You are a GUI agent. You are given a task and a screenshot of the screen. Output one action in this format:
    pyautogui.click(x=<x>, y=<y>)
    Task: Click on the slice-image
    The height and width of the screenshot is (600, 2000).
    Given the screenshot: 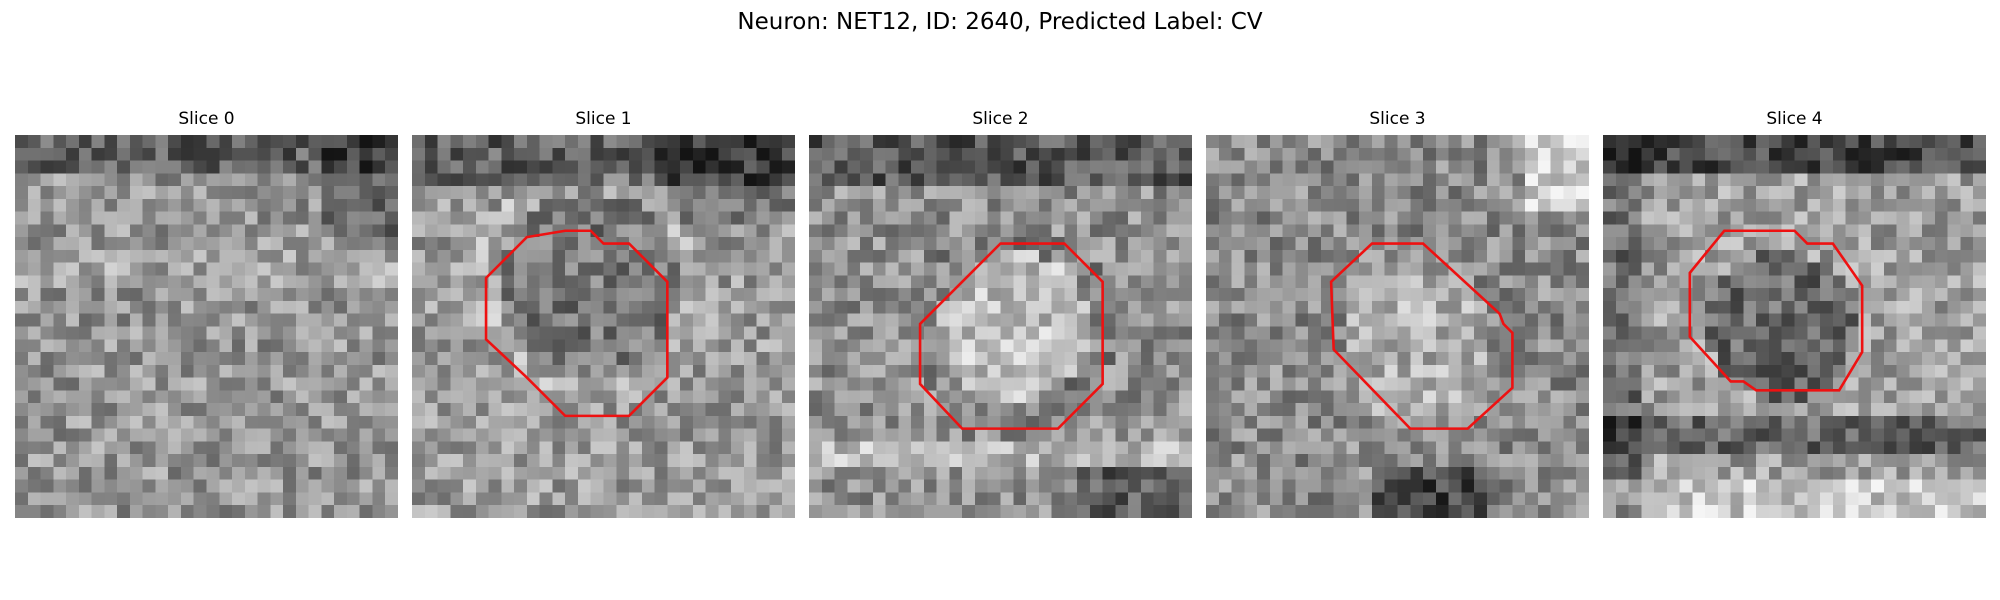 What is the action you would take?
    pyautogui.click(x=1397, y=326)
    